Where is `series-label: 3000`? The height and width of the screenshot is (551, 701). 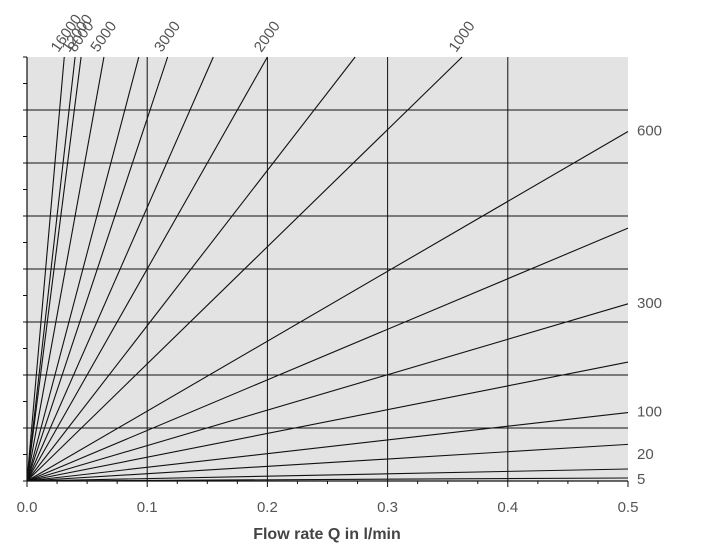
series-label: 3000 is located at coordinates (167, 36).